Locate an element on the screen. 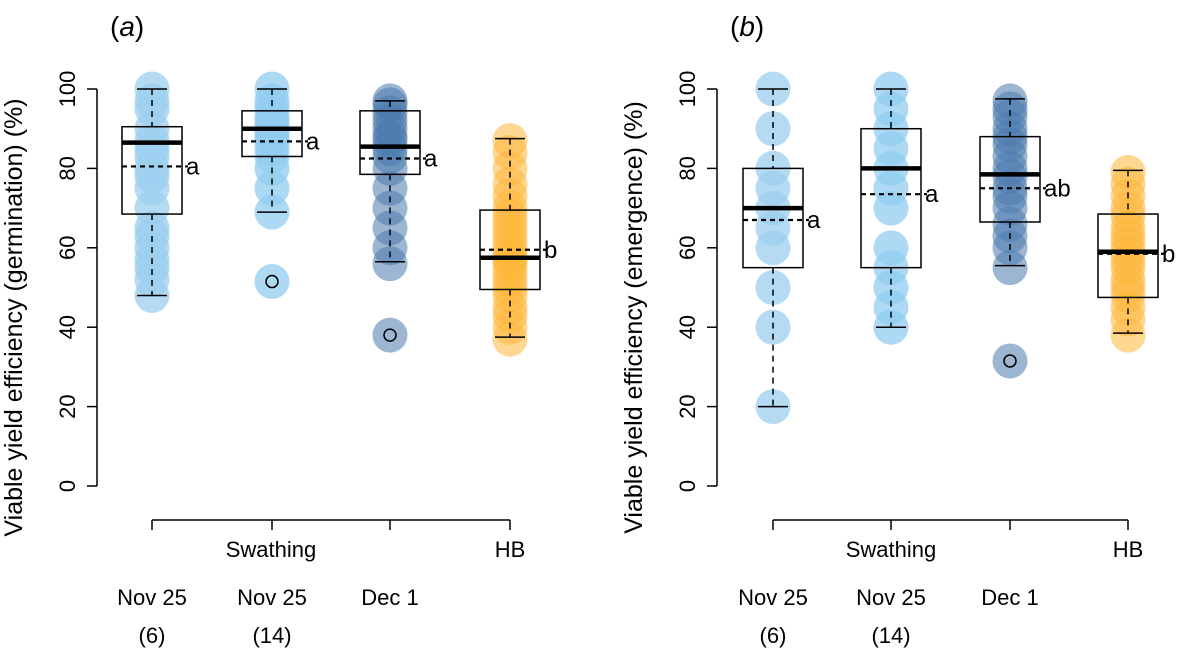  category-2: a Dec 1 is located at coordinates (398, 346).